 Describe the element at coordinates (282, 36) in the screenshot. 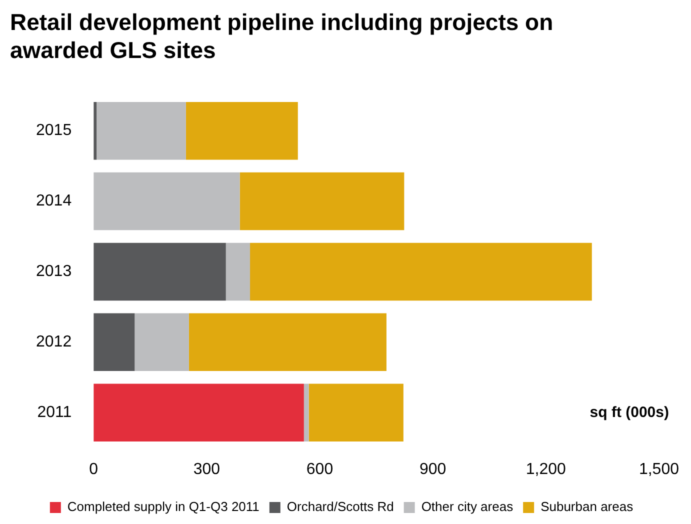

I see `chart-title: Retail development pipeline including projects on awarded GLS sites` at that location.